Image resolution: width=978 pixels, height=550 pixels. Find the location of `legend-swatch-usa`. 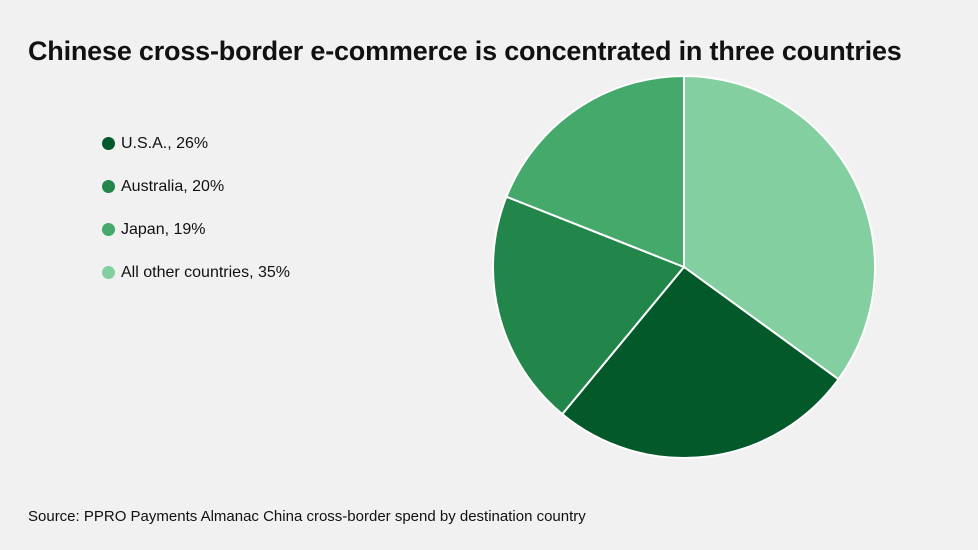

legend-swatch-usa is located at coordinates (108, 143).